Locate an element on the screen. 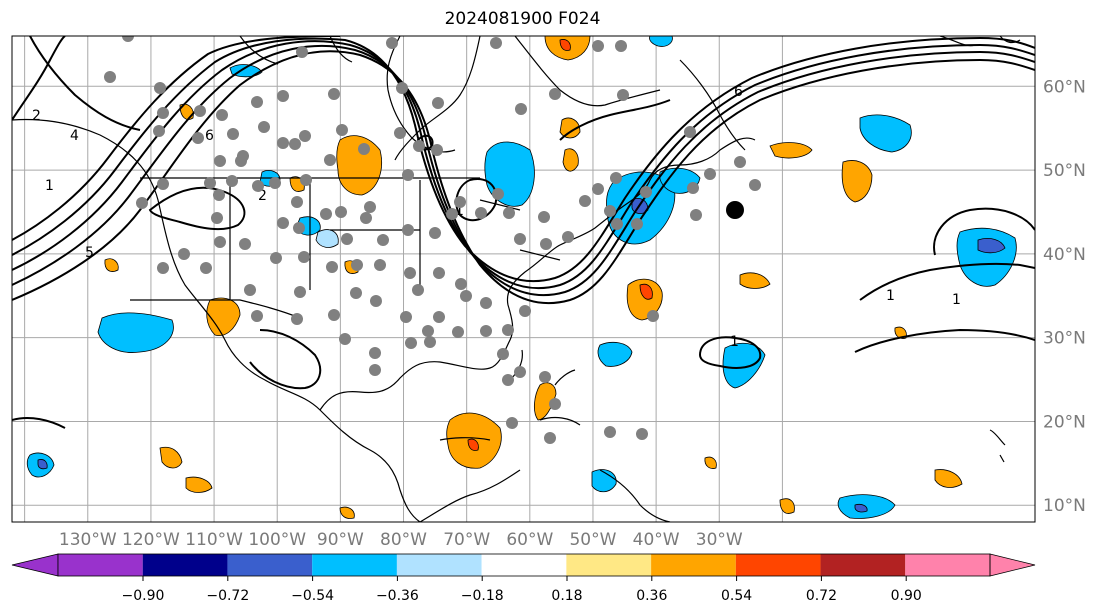 Image resolution: width=1105 pixels, height=615 pixels. colorbar-tick-label: −0.36 is located at coordinates (397, 596).